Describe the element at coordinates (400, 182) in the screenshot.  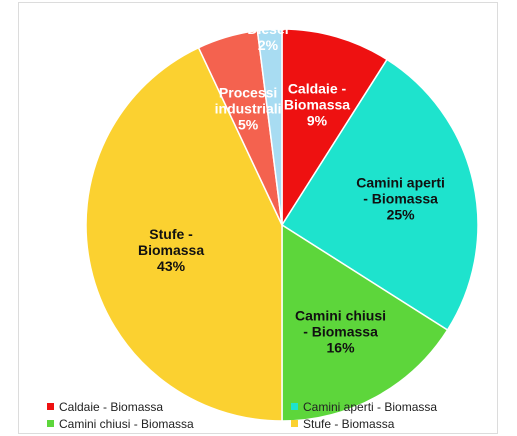
I see `slice-label-line: Camini aperti` at that location.